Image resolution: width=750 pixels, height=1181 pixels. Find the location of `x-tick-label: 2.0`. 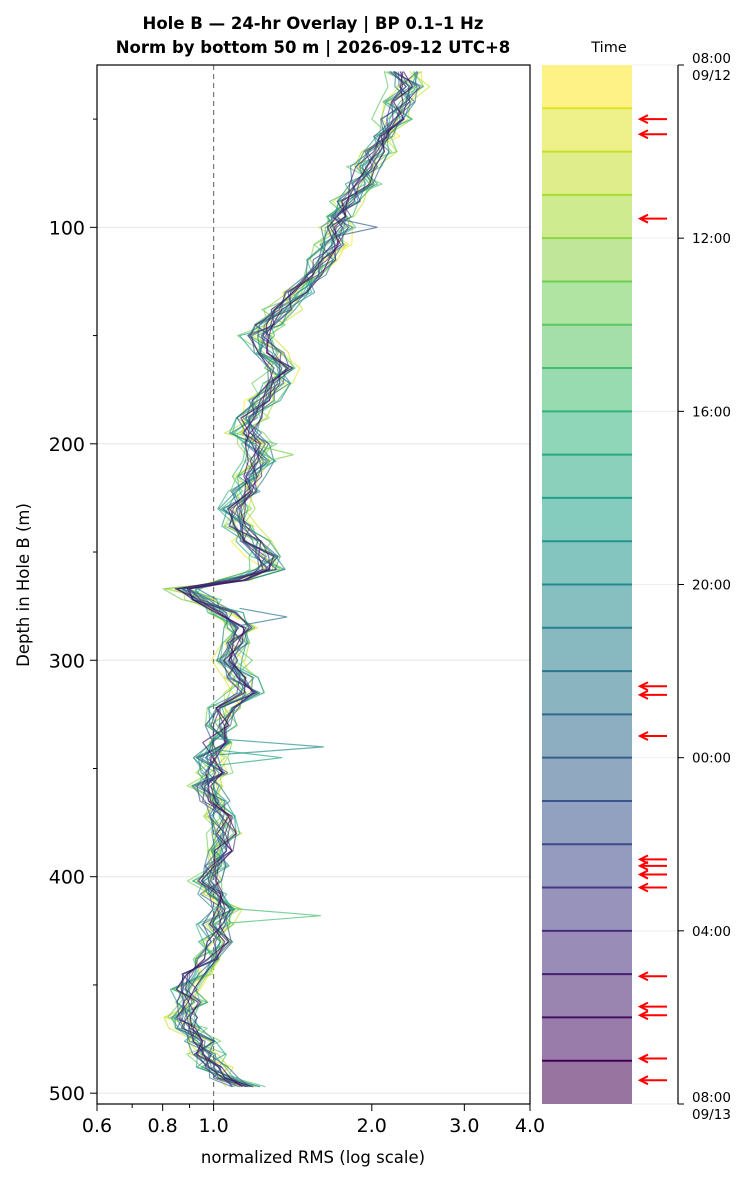

x-tick-label: 2.0 is located at coordinates (372, 1126).